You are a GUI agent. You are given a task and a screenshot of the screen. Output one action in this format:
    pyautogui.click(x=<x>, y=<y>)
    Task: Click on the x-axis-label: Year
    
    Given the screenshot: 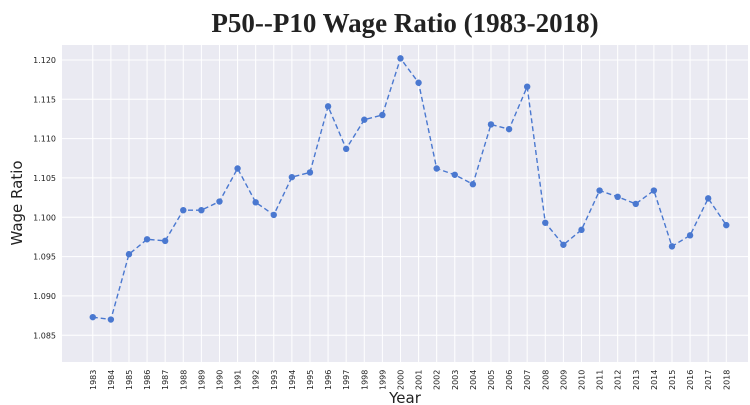 What is the action you would take?
    pyautogui.click(x=405, y=397)
    